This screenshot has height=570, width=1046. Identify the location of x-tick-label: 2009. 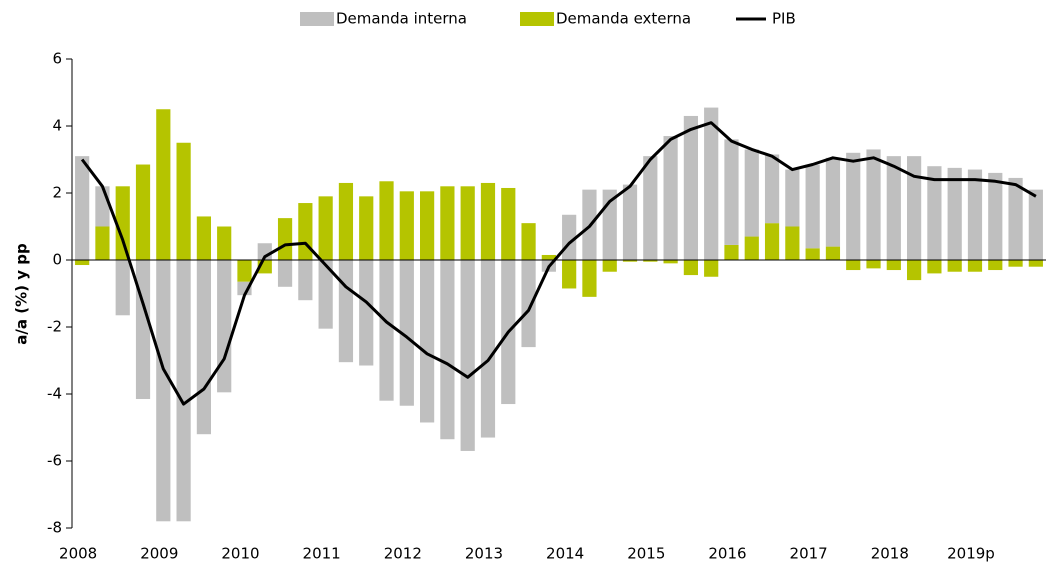
(159, 554).